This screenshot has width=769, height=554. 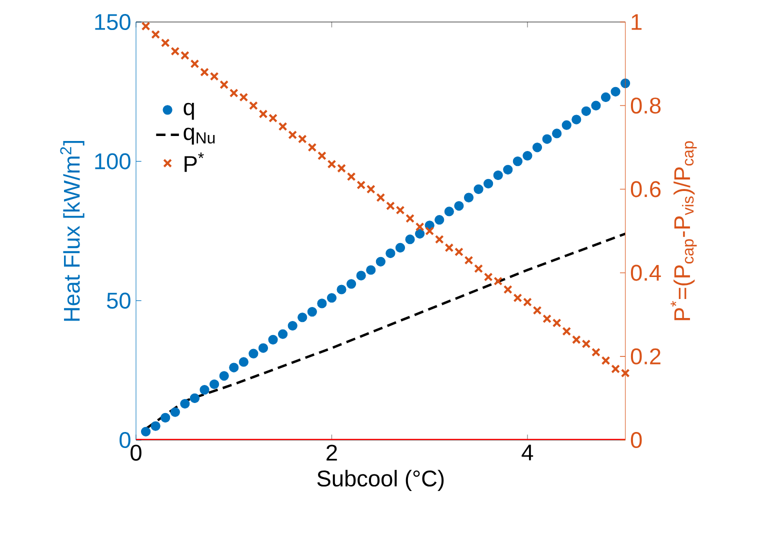 I want to click on legend-label: q$_{Nu}$, so click(x=199, y=136).